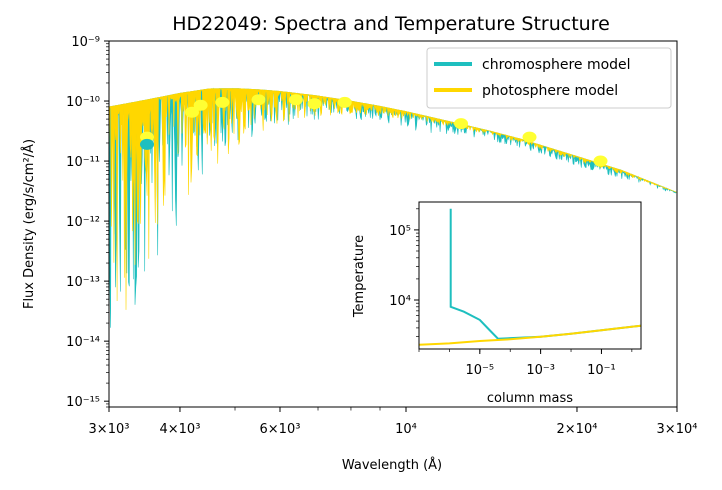 Image resolution: width=722 pixels, height=490 pixels. I want to click on main-y-tick-label: 10⁻¹³, so click(83, 282).